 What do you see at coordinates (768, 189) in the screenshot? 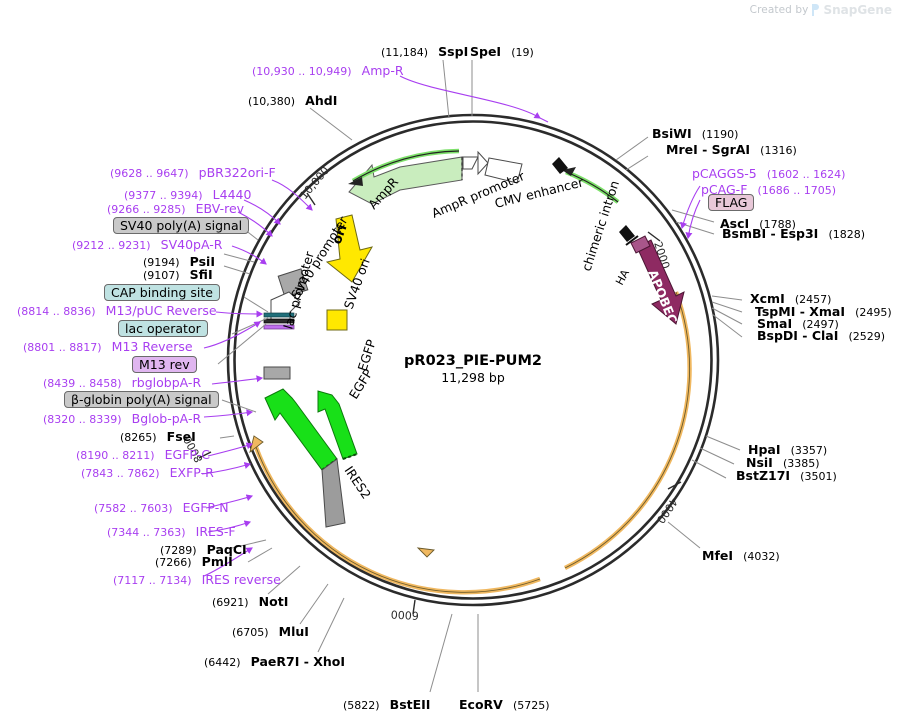
I see `primer-label-pcag-f: pCAG-F (1686 .. 1705)` at bounding box center [768, 189].